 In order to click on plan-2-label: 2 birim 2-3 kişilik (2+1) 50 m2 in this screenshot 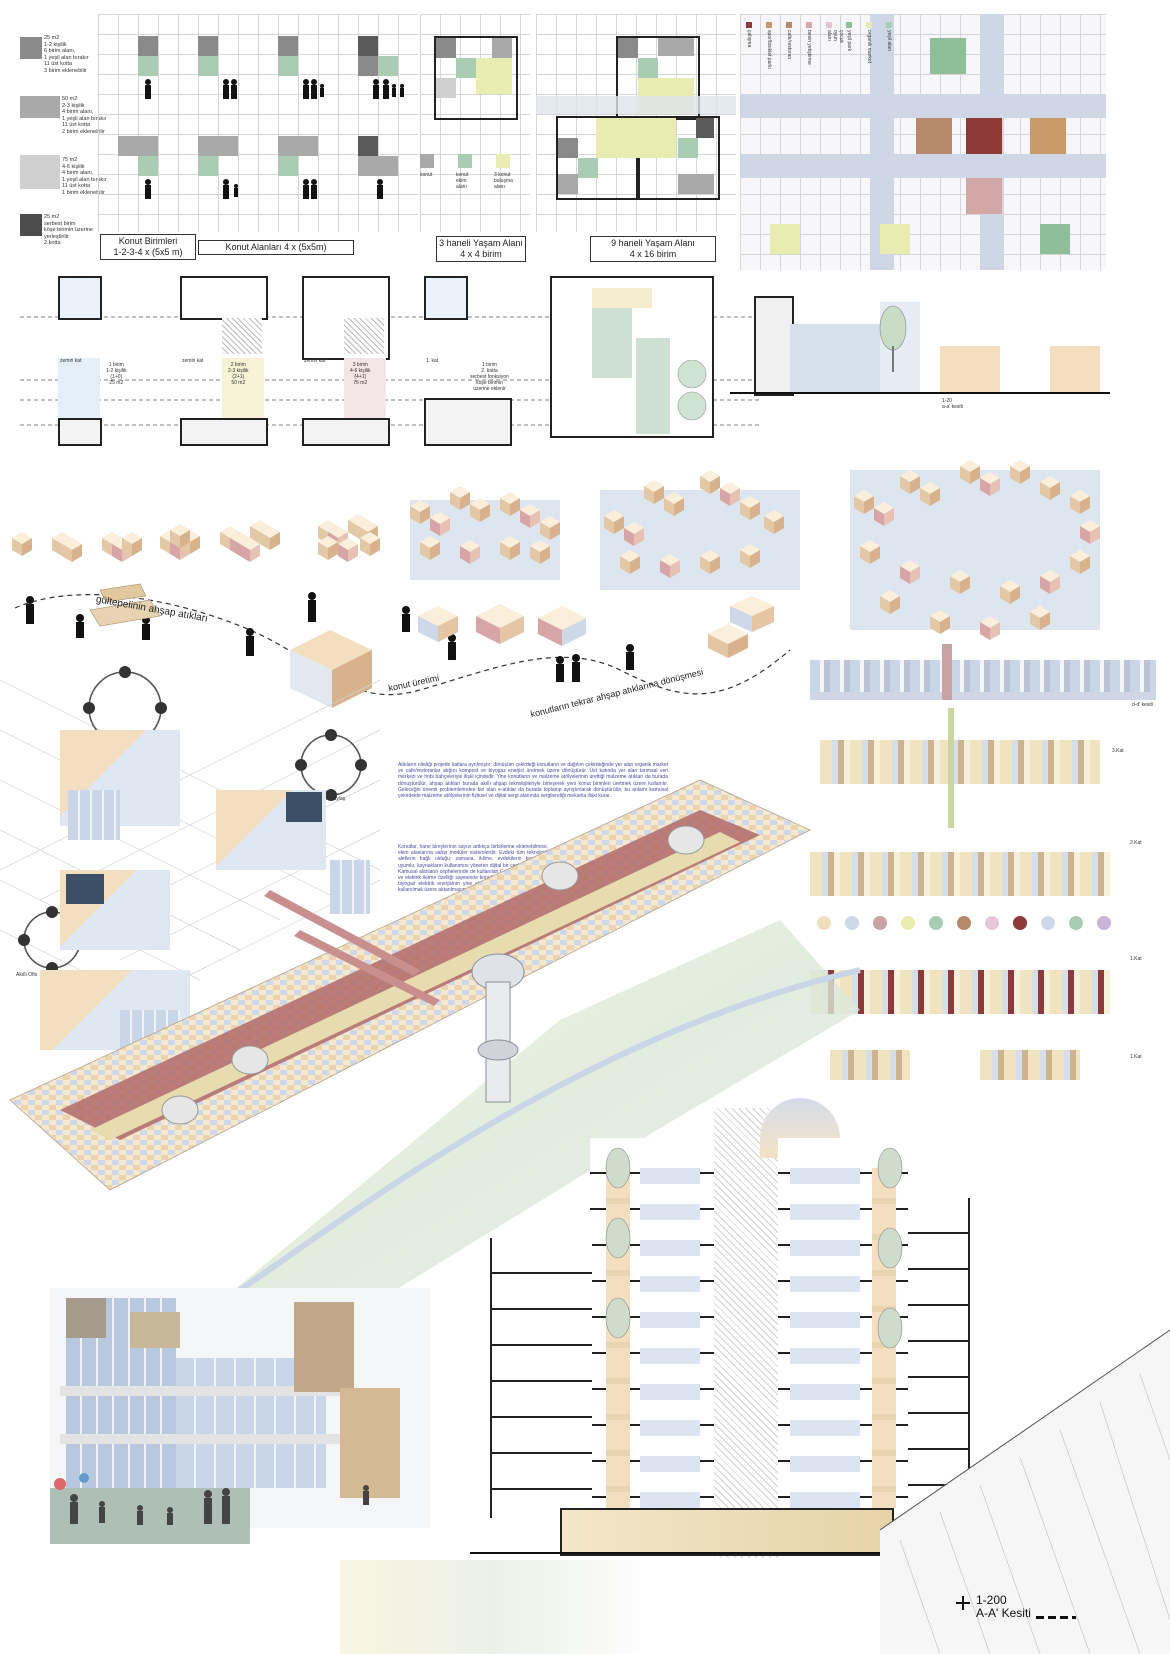, I will do `click(238, 374)`.